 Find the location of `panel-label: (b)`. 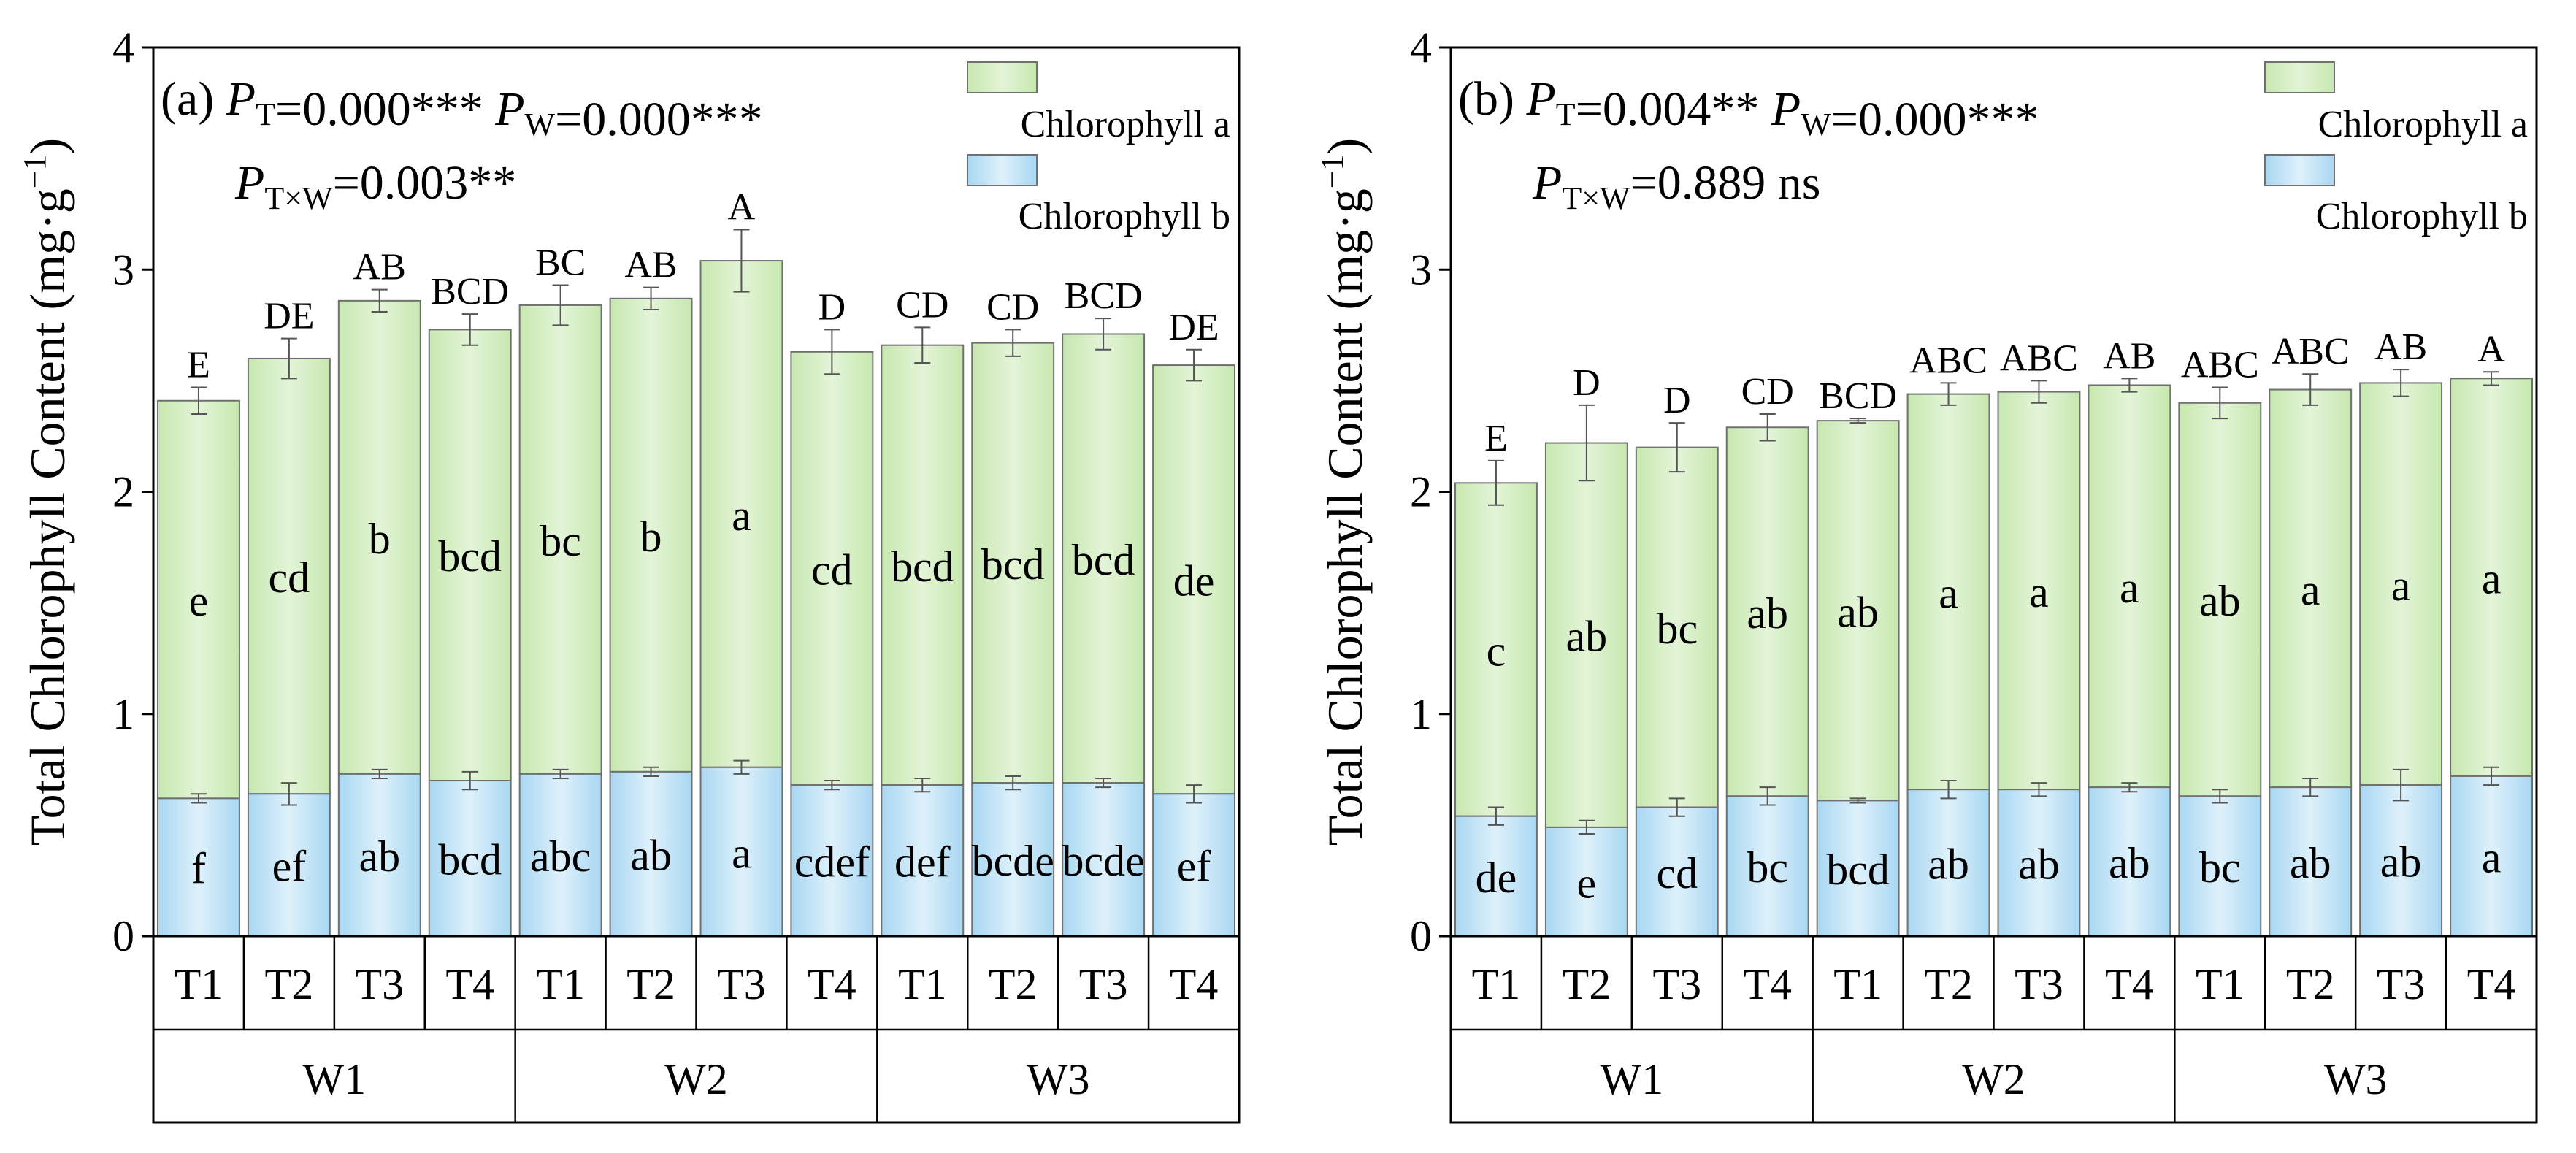

panel-label: (b) is located at coordinates (1486, 99).